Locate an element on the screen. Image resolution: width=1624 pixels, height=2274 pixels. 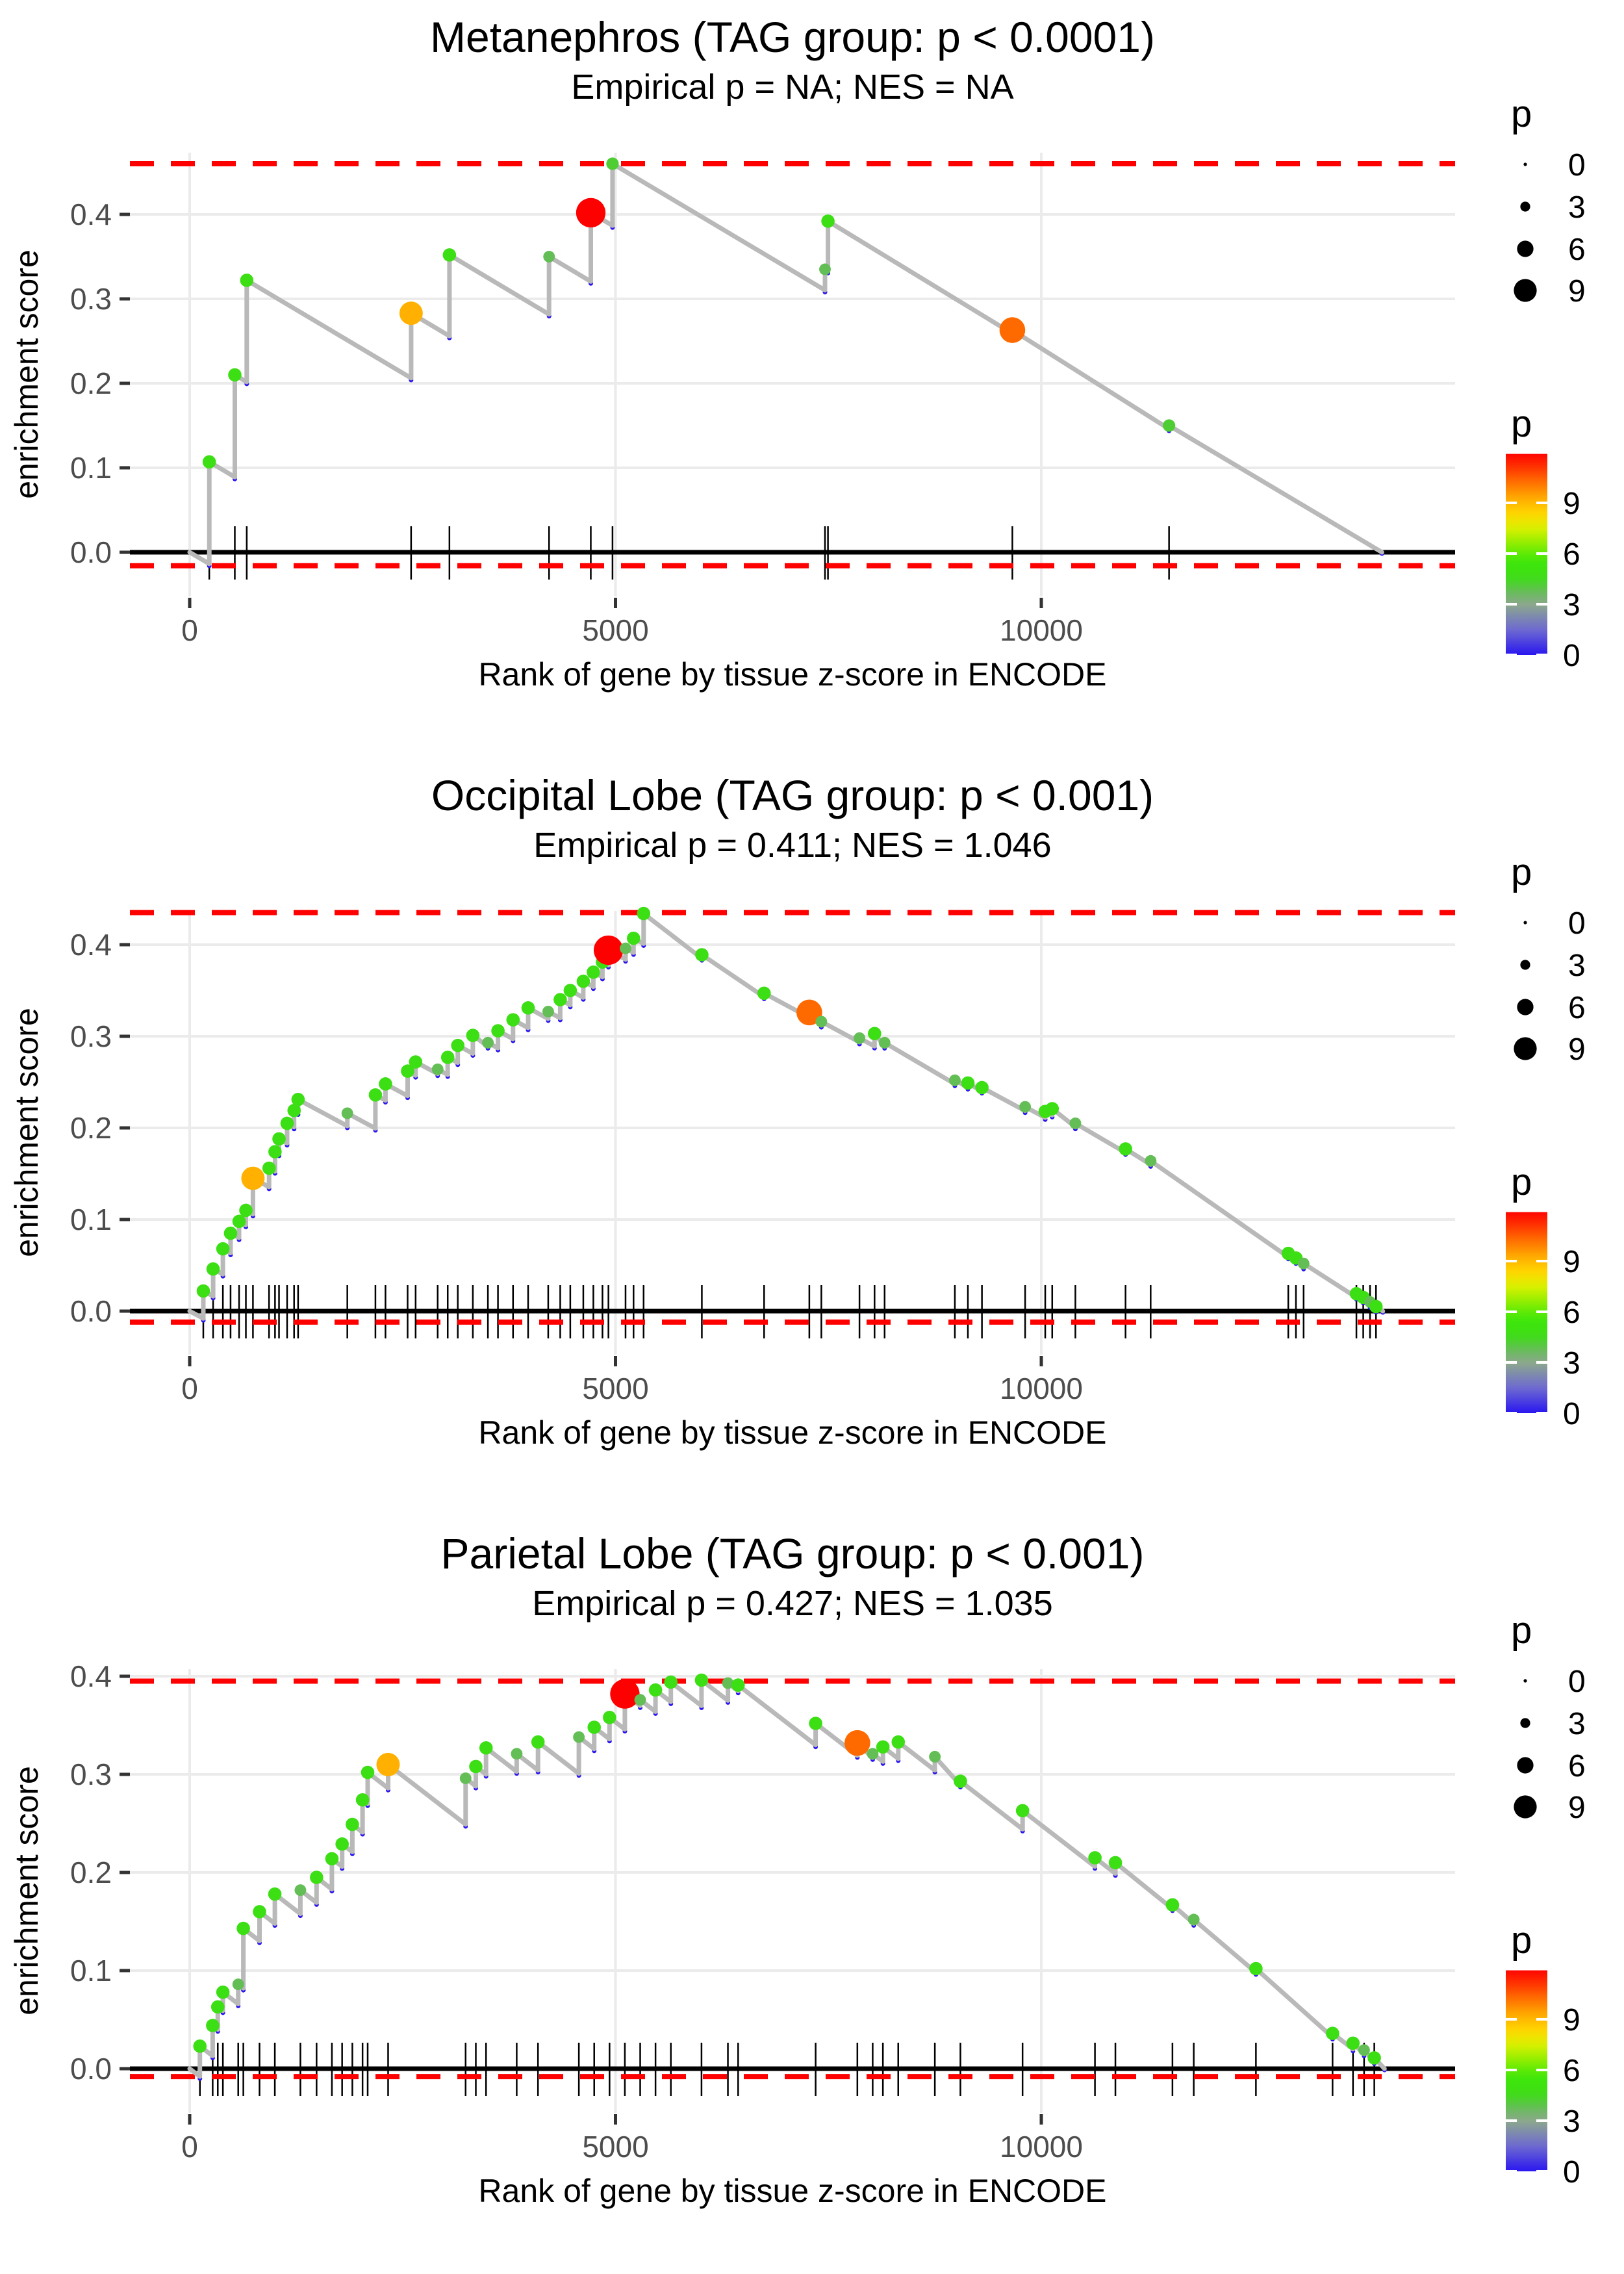
panel-title: Metanephros (TAG group: p < 0.0001) is located at coordinates (792, 37).